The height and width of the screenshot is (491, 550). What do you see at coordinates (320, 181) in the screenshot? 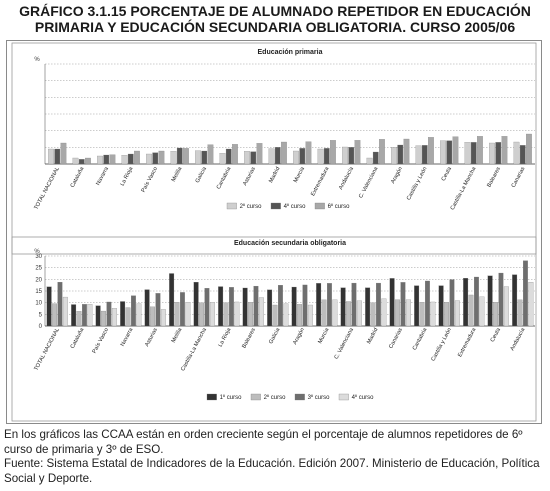
I see `category-label: Extremadura` at bounding box center [320, 181].